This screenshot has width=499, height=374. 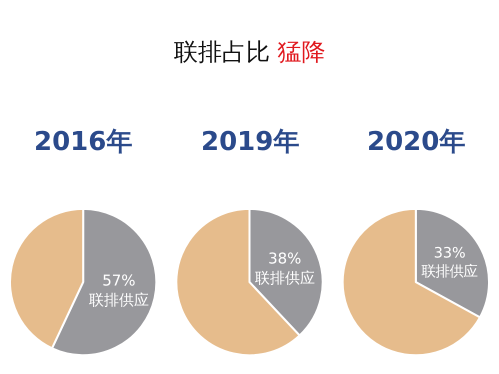 What do you see at coordinates (250, 142) in the screenshot?
I see `chart-subtitle: 2019年` at bounding box center [250, 142].